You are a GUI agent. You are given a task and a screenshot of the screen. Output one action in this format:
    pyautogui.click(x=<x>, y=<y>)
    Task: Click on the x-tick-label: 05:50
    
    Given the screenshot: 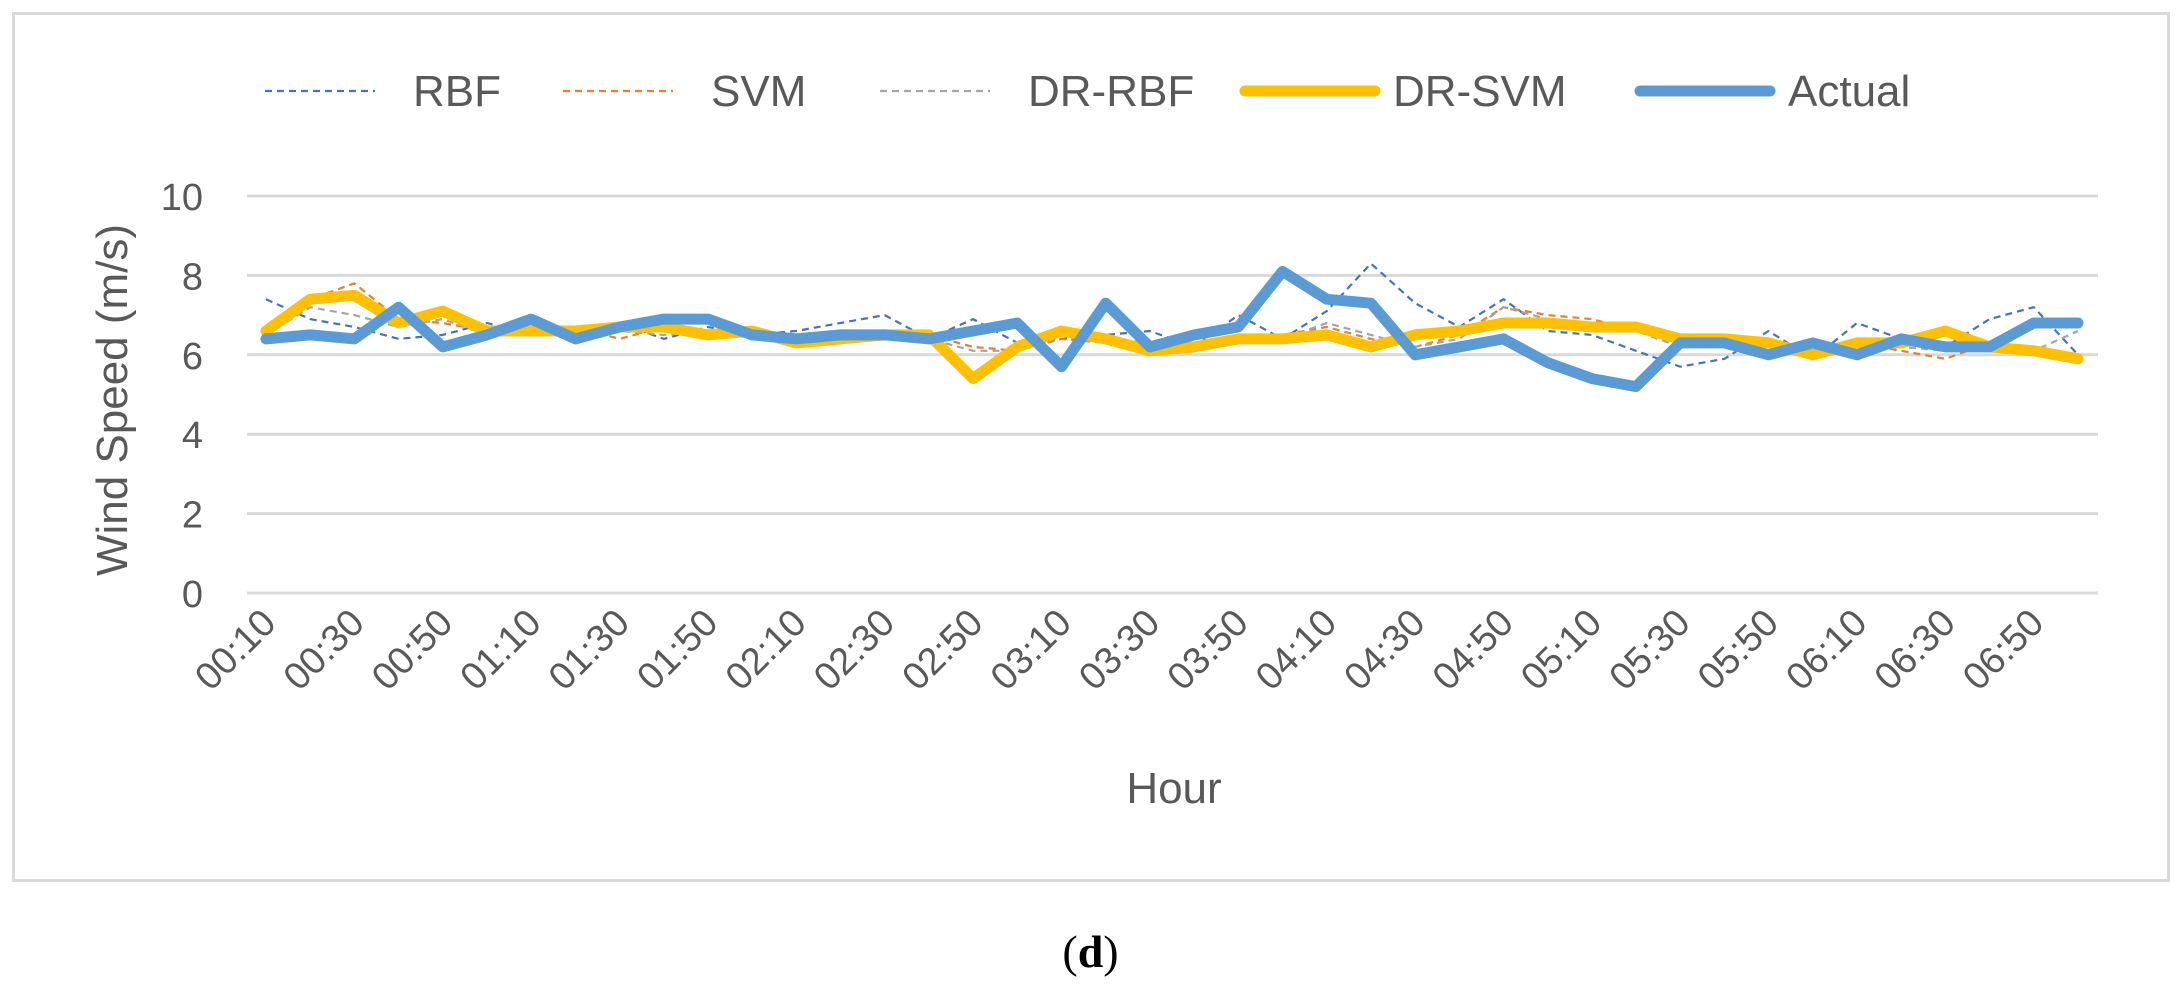 What is the action you would take?
    pyautogui.click(x=1738, y=650)
    